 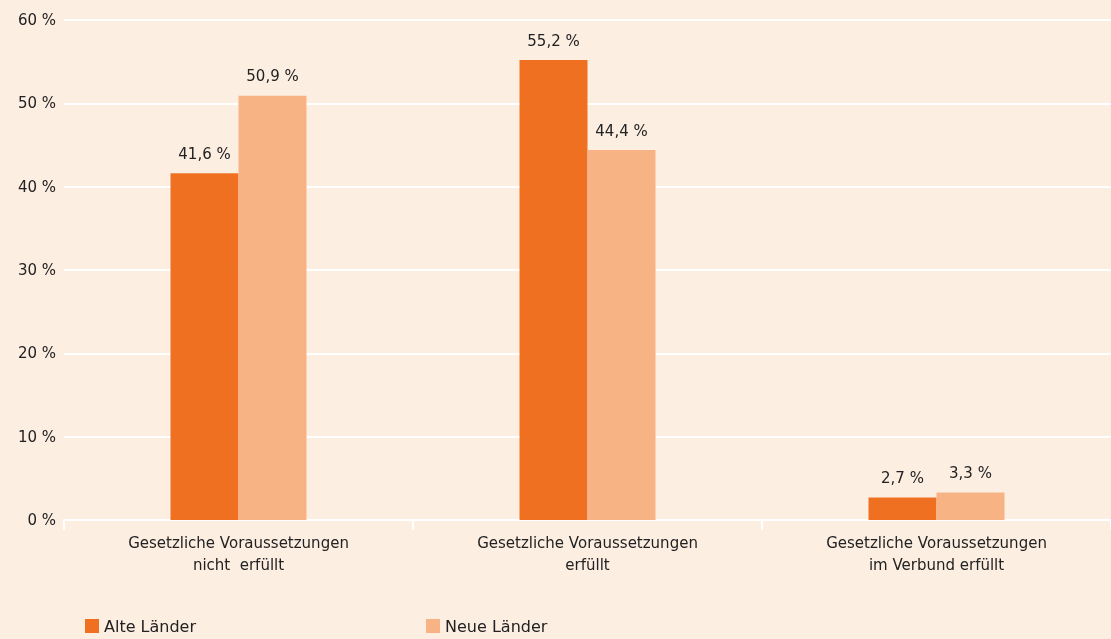 I want to click on data-label: 44,4 %, so click(x=621, y=130).